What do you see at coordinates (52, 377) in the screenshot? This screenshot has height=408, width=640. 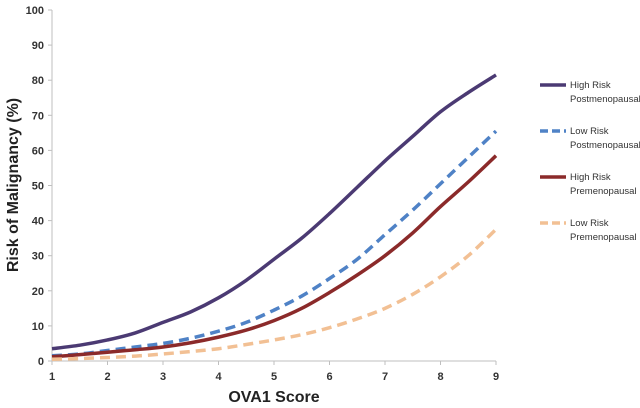 I see `x-tick-label: 1` at bounding box center [52, 377].